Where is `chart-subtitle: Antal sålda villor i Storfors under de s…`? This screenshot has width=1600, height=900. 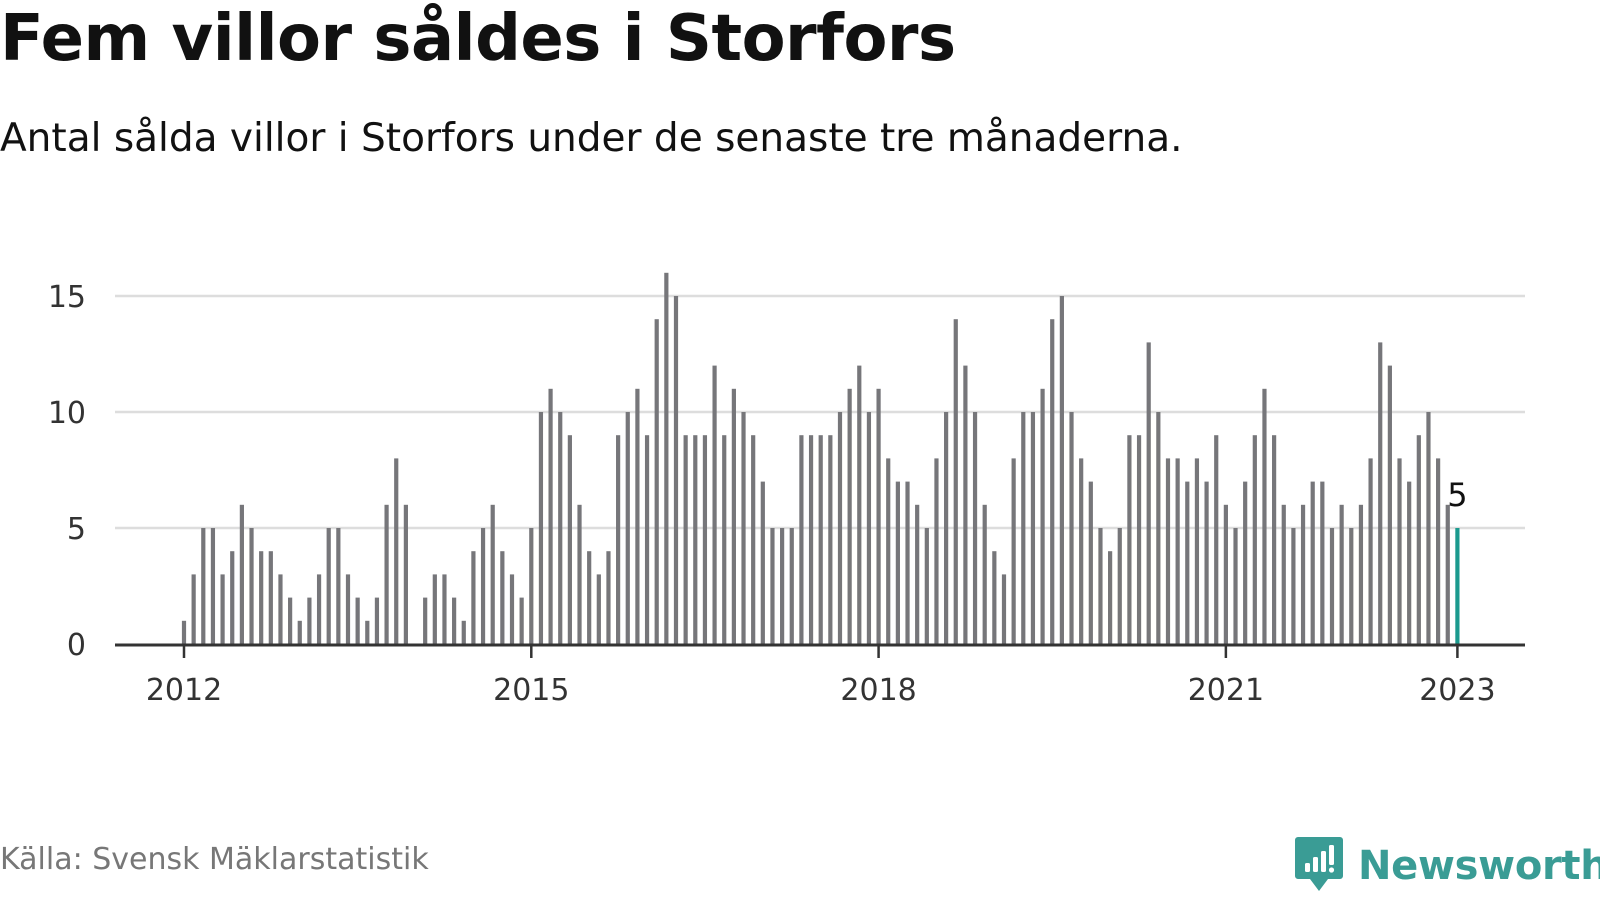
chart-subtitle: Antal sålda villor i Storfors under de s… is located at coordinates (591, 138).